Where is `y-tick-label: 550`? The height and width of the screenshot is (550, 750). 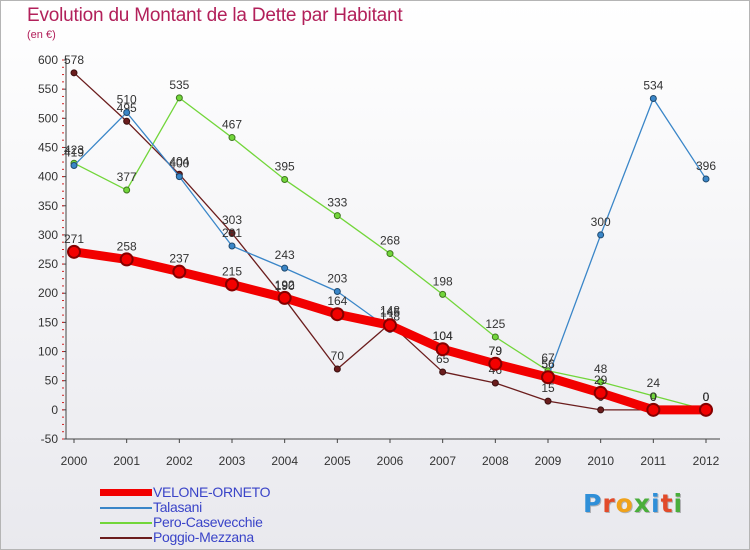 y-tick-label: 550 is located at coordinates (48, 89).